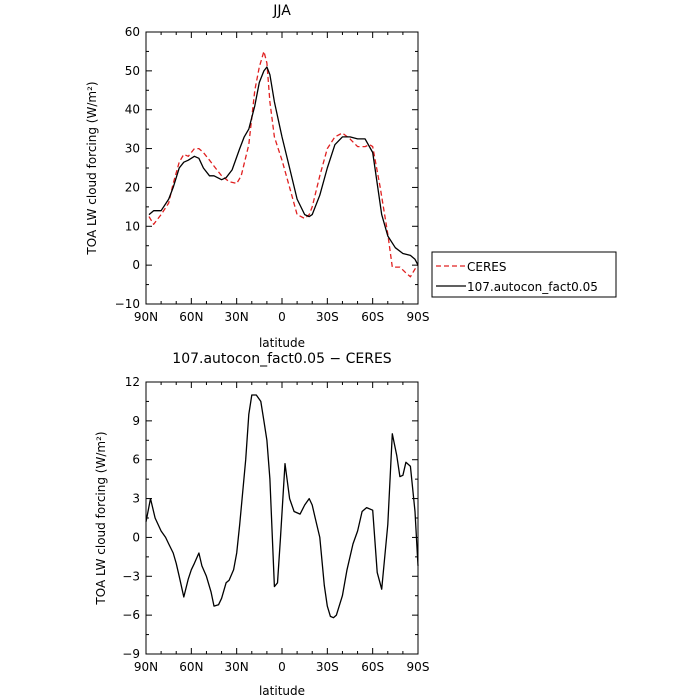  I want to click on top-xtick-label: 30S, so click(327, 317).